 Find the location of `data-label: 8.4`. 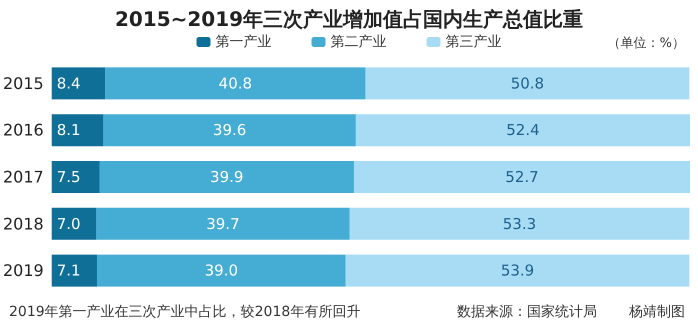

data-label: 8.4 is located at coordinates (68, 83).